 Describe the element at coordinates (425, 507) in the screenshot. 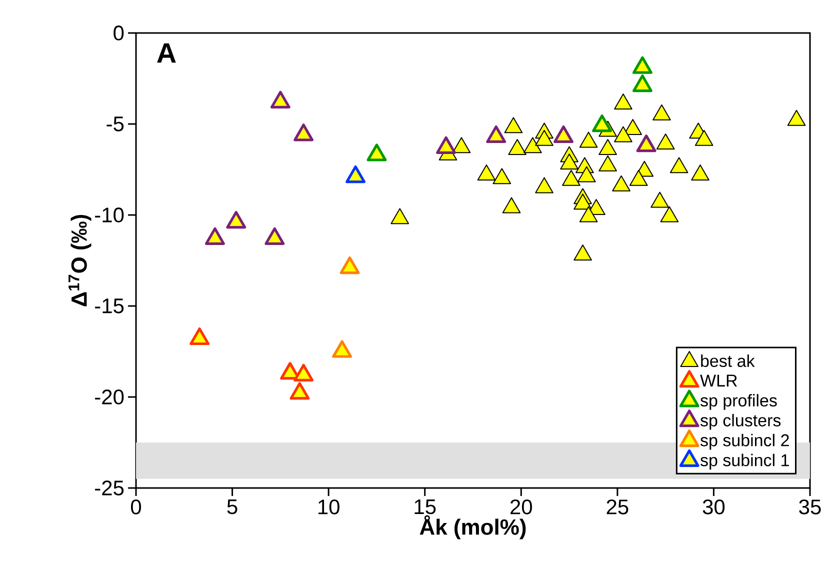

I see `x-tick-label: 15` at that location.